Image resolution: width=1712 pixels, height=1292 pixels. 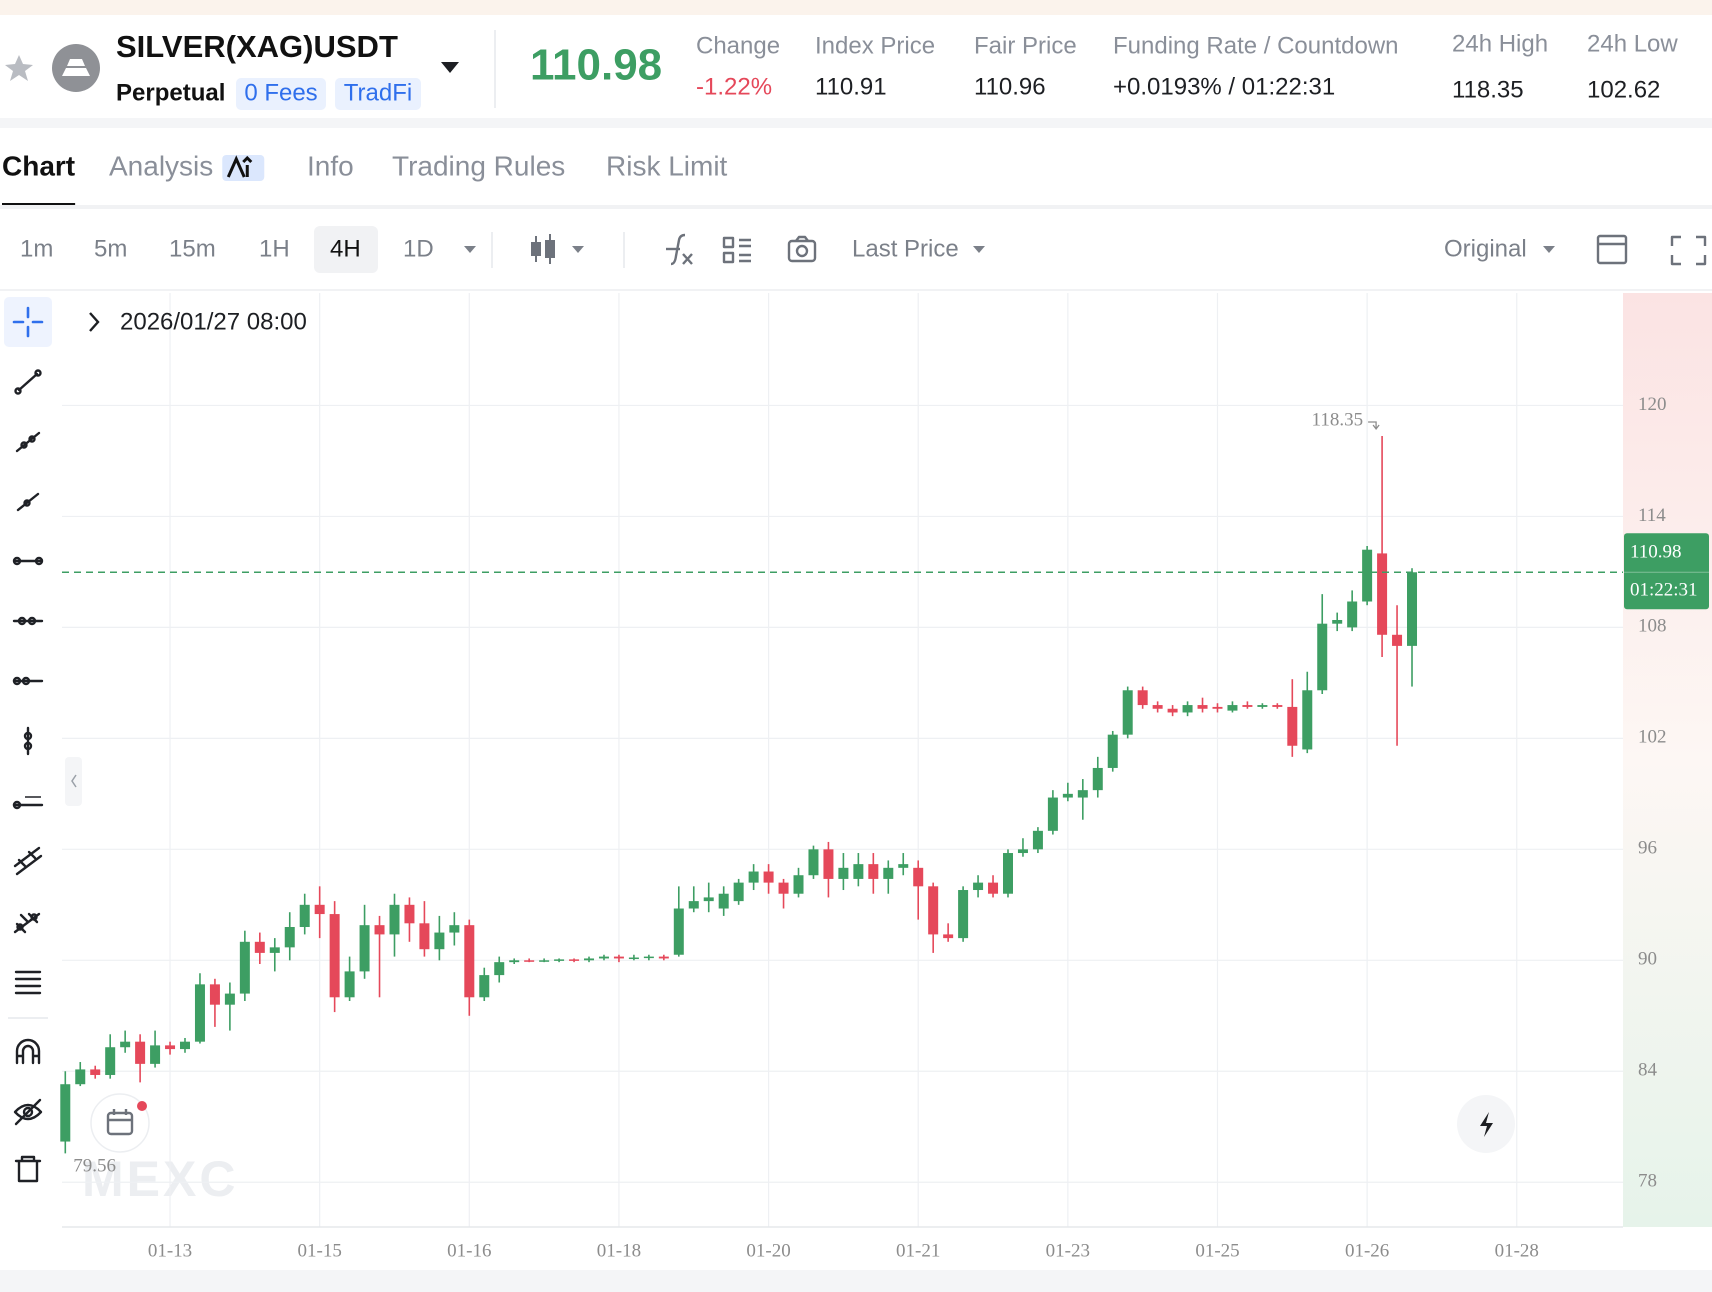 What do you see at coordinates (28, 741) in the screenshot?
I see `vertical-line-tool` at bounding box center [28, 741].